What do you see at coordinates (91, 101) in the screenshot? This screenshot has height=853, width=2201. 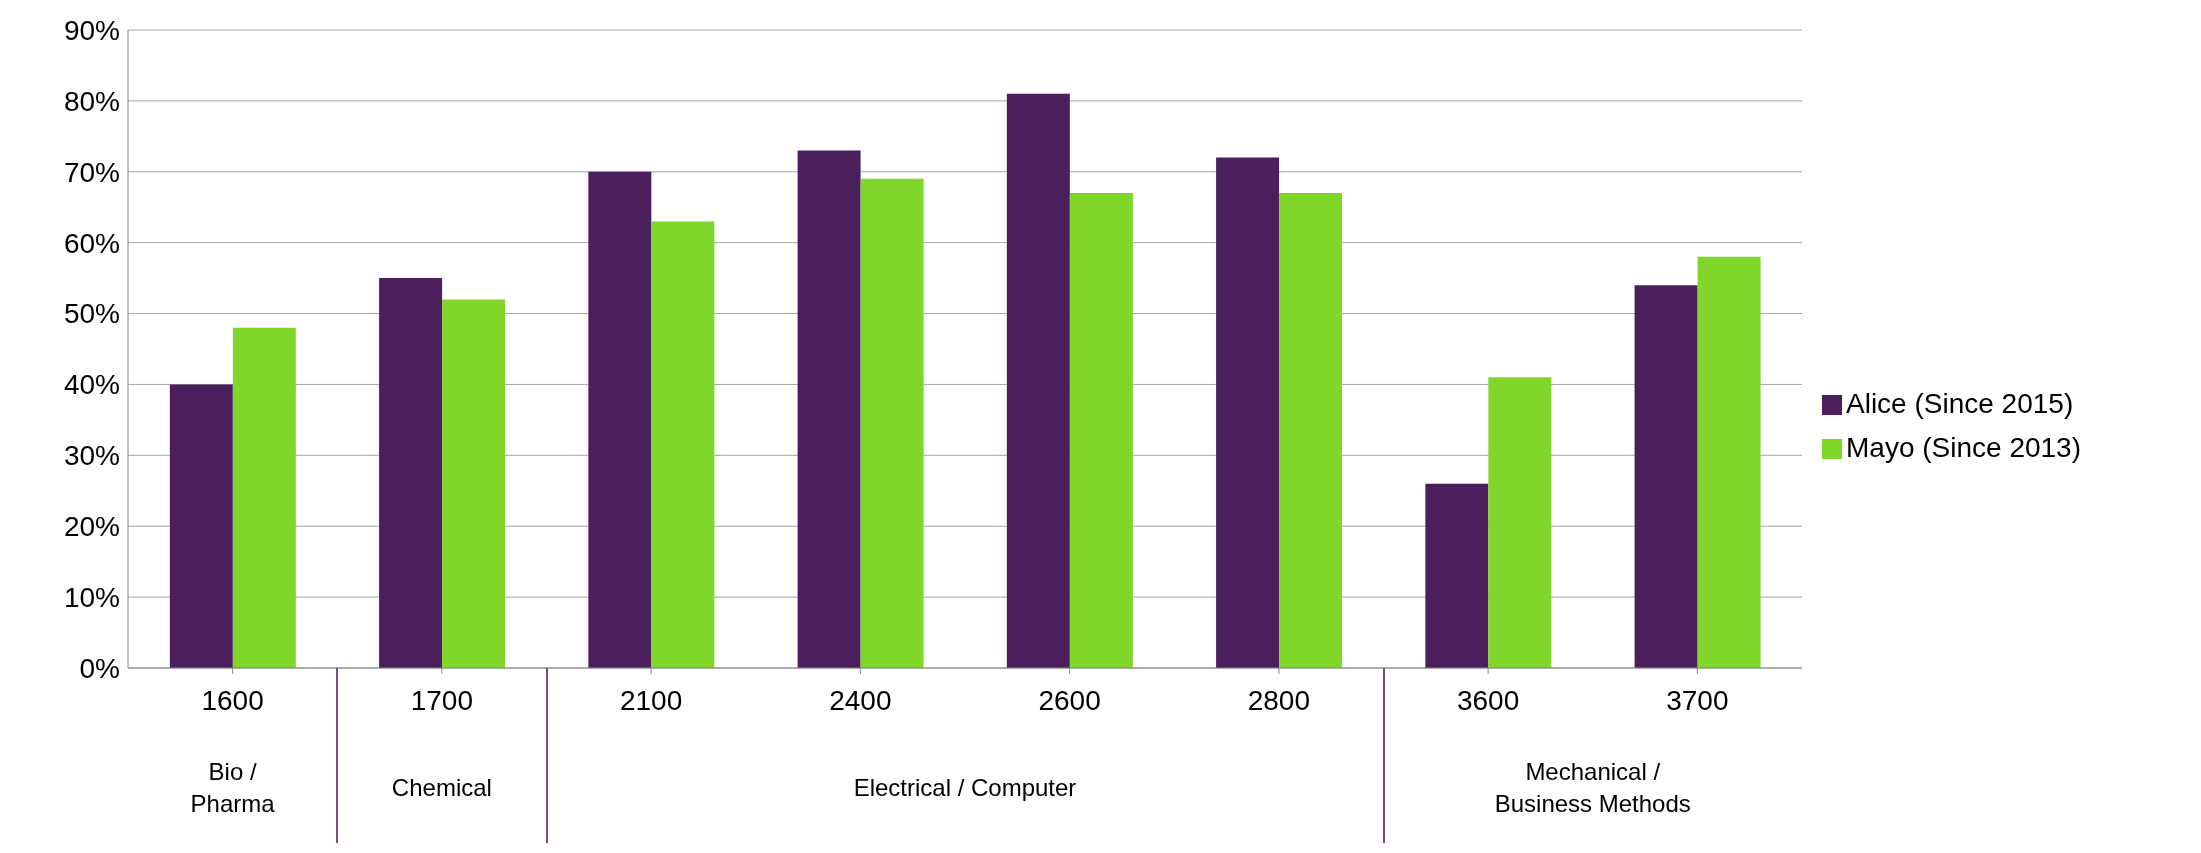 I see `y-tick-label: 80%` at bounding box center [91, 101].